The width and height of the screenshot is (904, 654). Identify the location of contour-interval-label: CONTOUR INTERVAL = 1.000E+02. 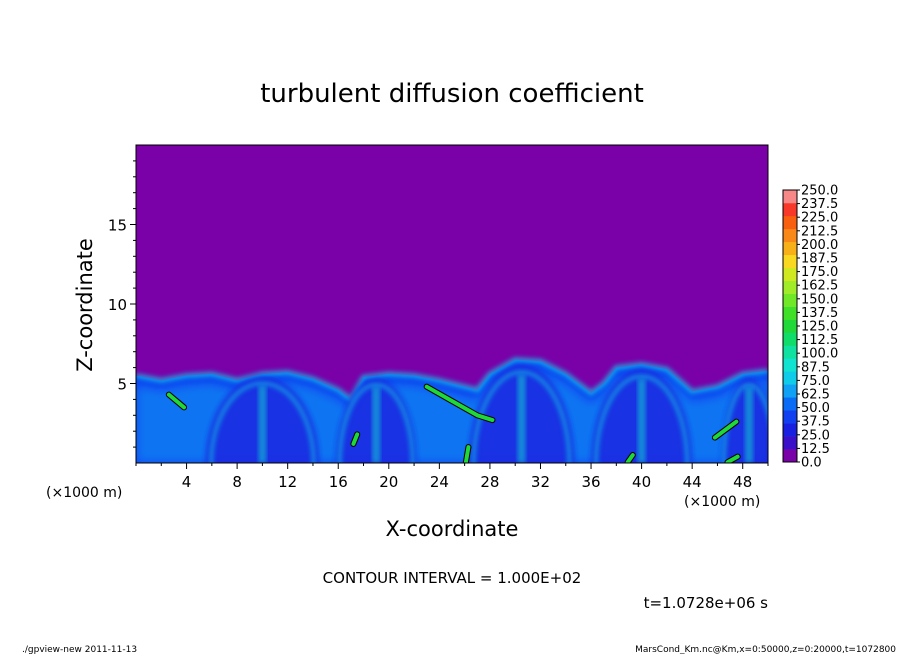
(452, 578).